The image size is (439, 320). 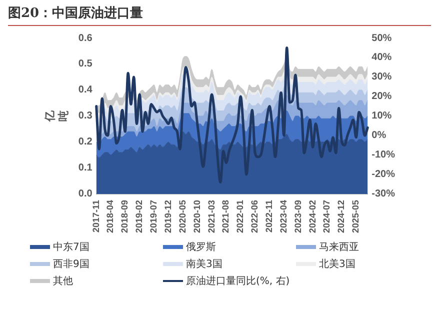 I want to click on y-tick-label: 0.3, so click(x=85, y=116).